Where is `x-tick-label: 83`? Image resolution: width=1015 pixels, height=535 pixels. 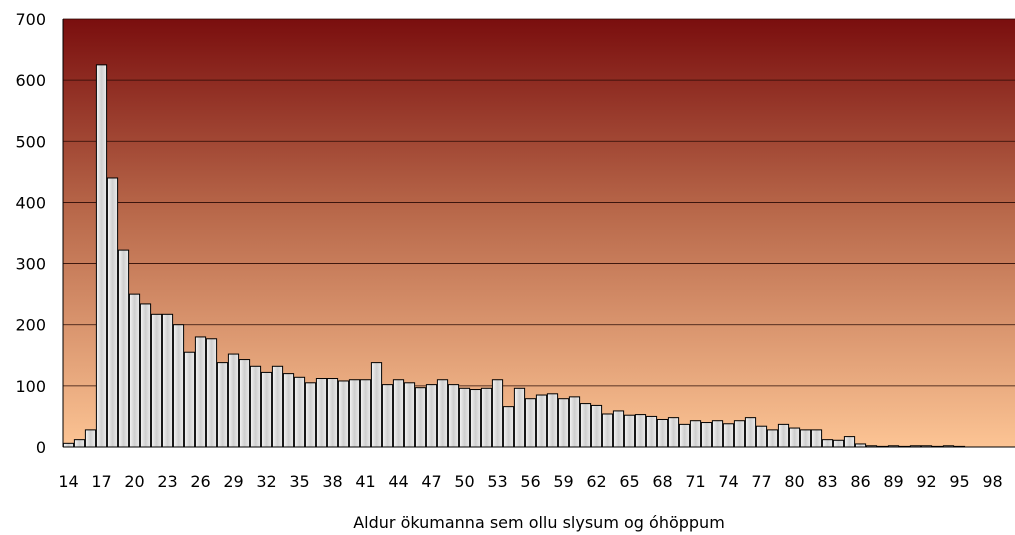 x-tick-label: 83 is located at coordinates (827, 481).